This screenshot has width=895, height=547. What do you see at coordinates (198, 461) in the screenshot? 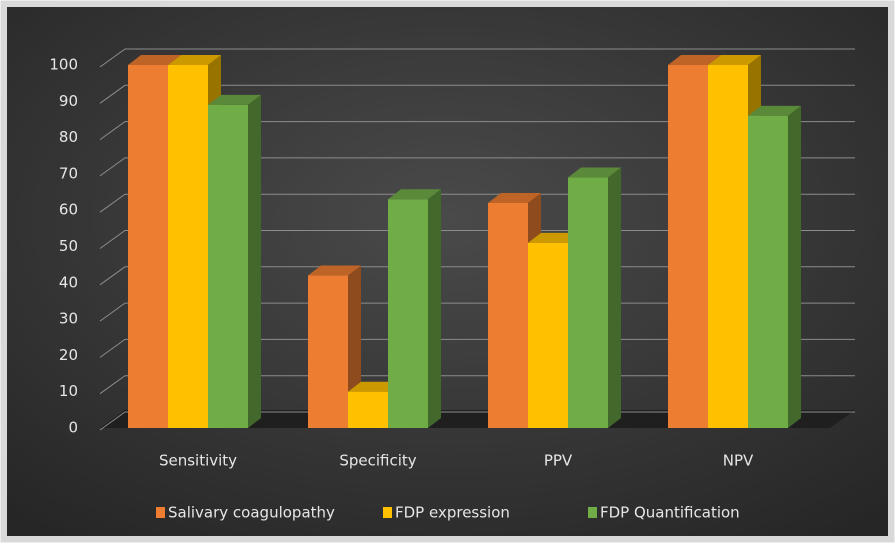
I see `x-tick-label: Sensitivity` at bounding box center [198, 461].